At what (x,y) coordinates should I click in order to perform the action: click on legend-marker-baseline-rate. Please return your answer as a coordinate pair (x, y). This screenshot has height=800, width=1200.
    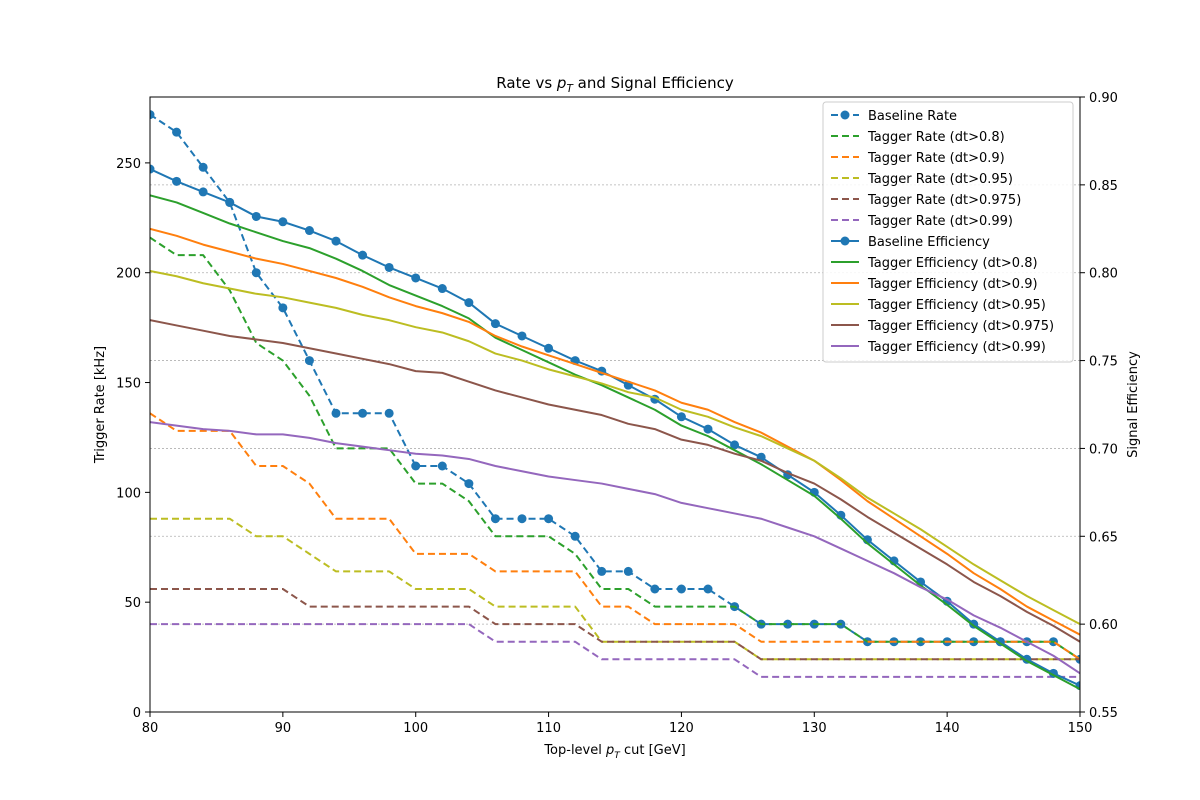
    Looking at the image, I should click on (845, 115).